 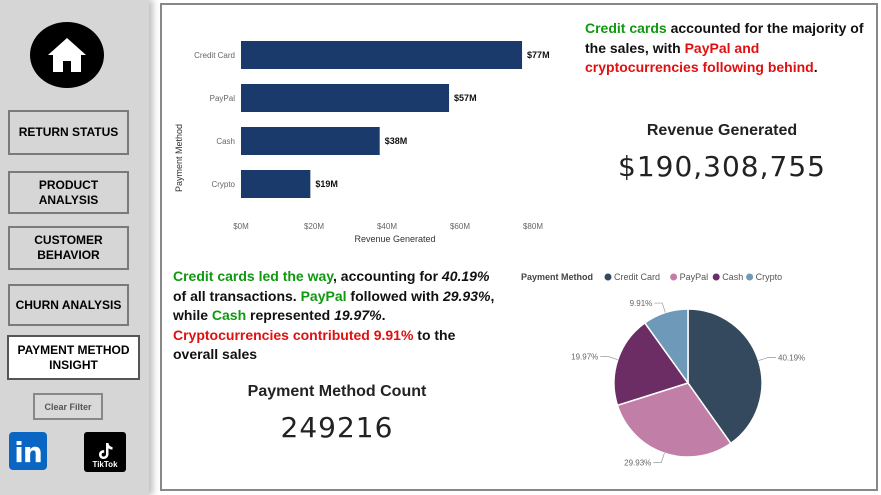 I want to click on tiktok-icon: TikTok, so click(x=105, y=452).